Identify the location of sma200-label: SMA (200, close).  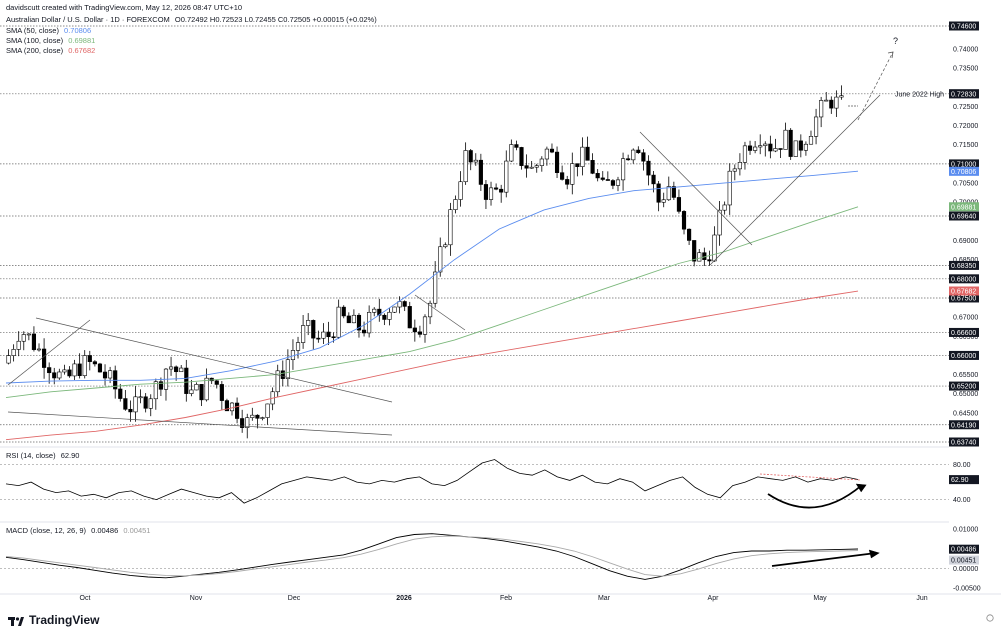
(35, 50).